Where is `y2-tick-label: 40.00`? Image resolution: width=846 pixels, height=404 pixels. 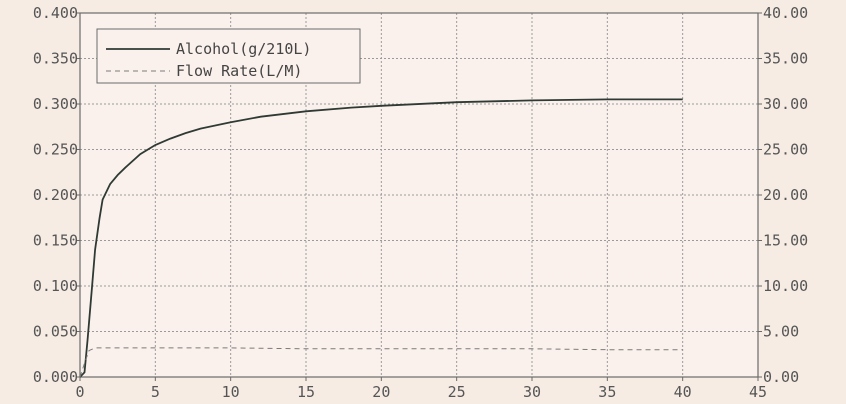
y2-tick-label: 40.00 is located at coordinates (785, 13).